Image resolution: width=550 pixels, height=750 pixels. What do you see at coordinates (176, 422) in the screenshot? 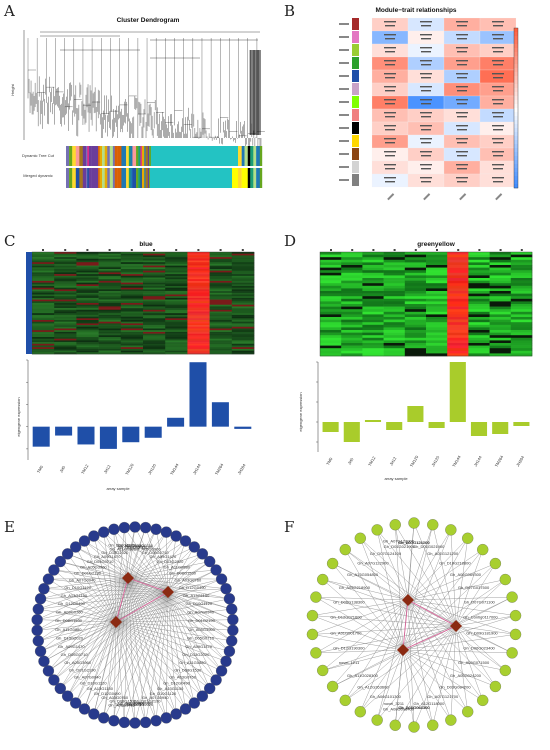
I see `bar-TM144` at bounding box center [176, 422].